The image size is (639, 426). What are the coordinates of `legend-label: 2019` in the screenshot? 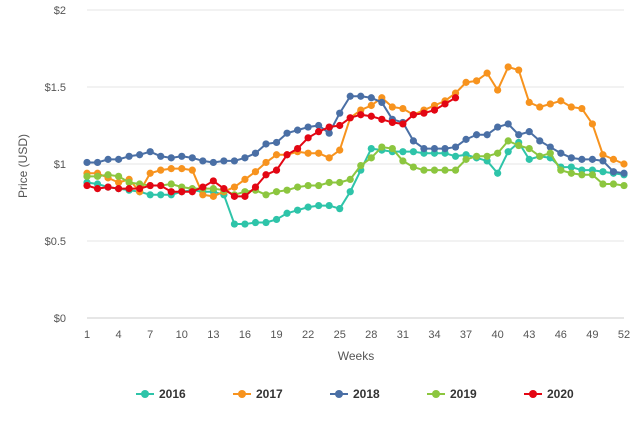 It's located at (463, 394).